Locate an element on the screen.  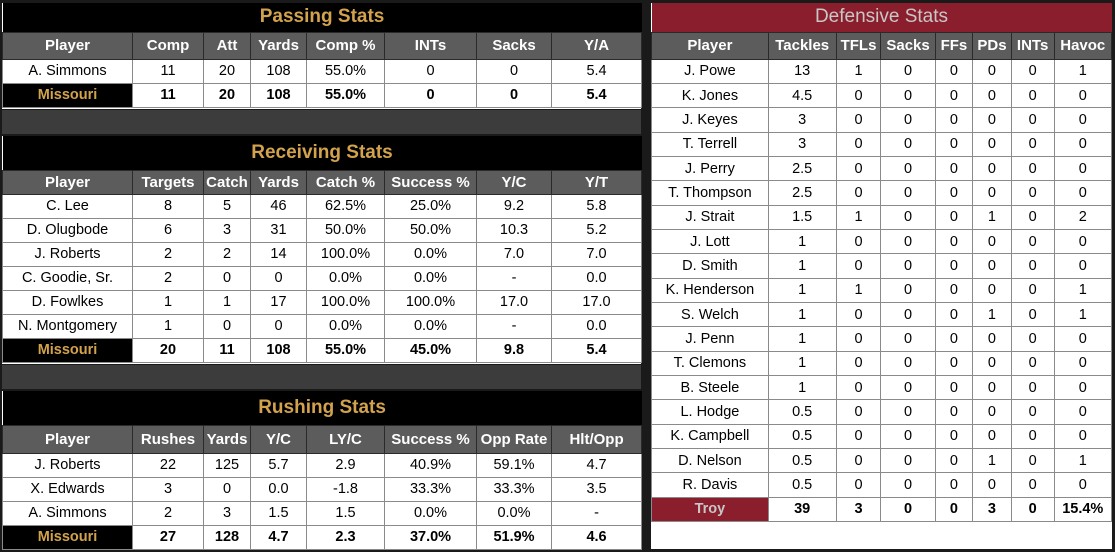
stat-cell: 100.0% is located at coordinates (345, 254).